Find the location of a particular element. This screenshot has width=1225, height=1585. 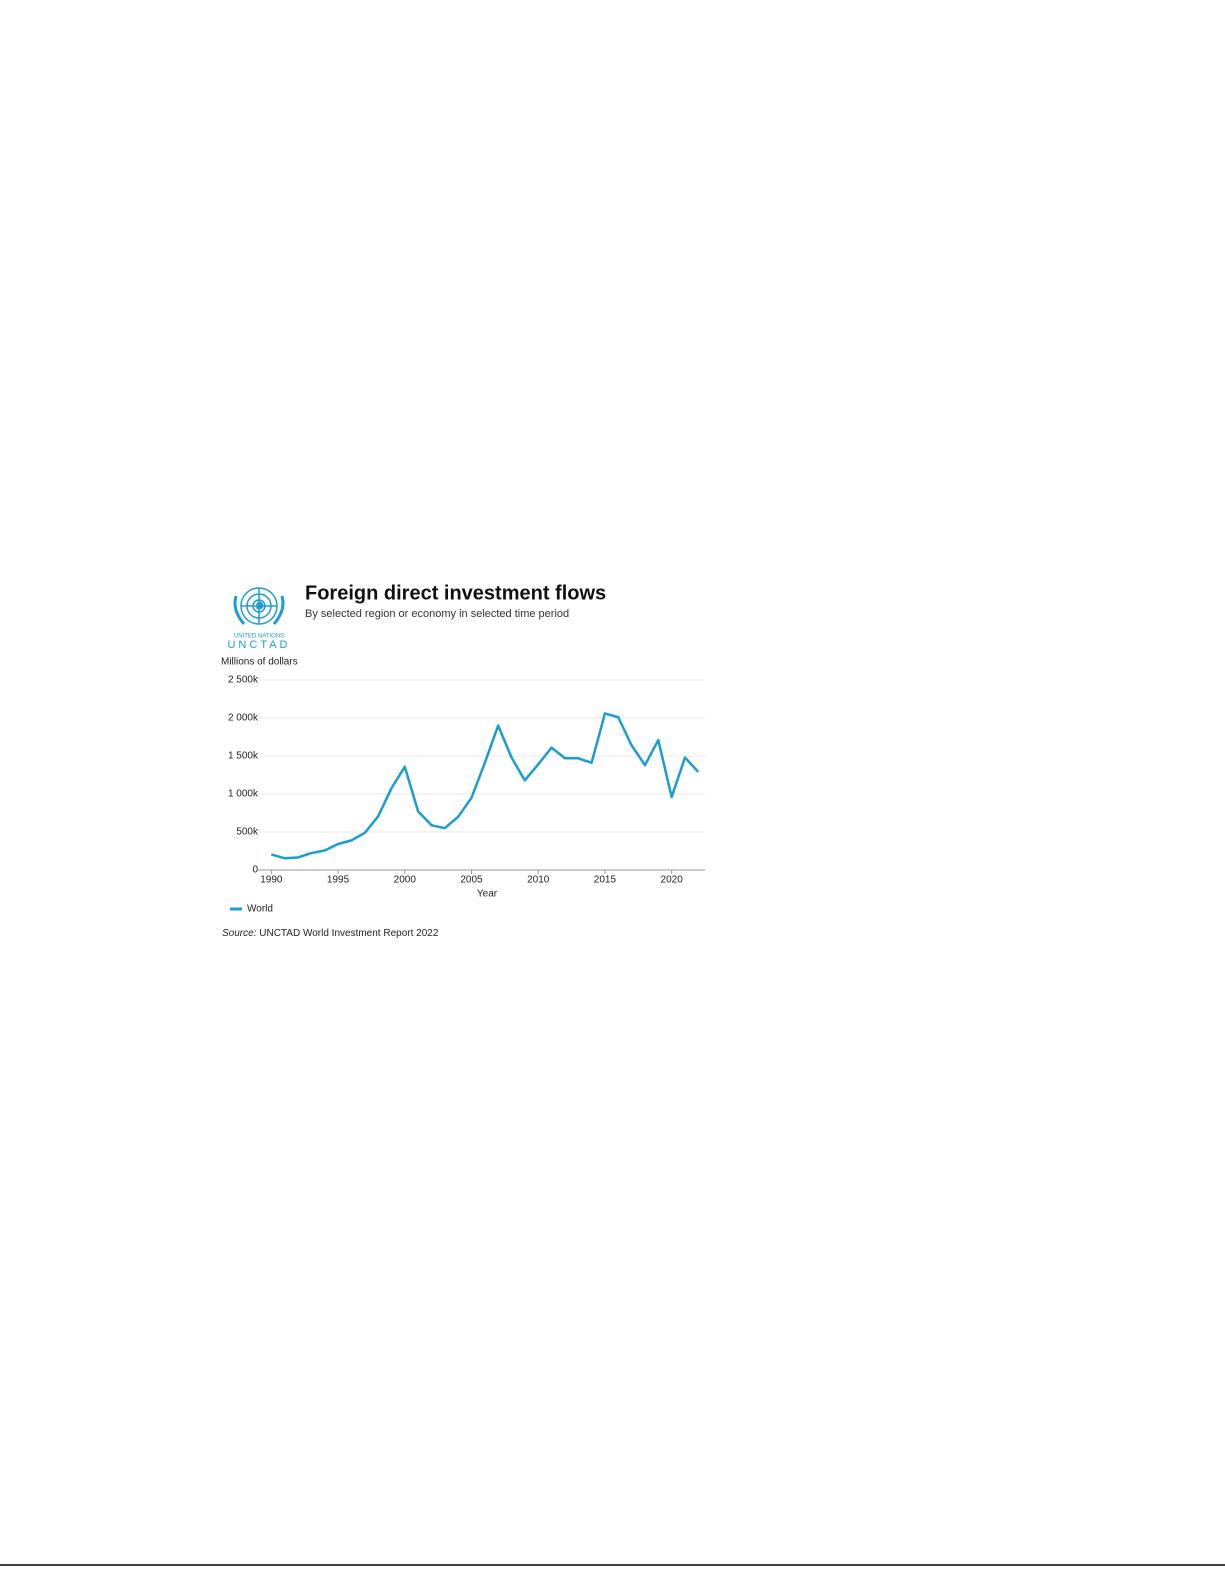

x-tick-label: 2015 is located at coordinates (605, 880).